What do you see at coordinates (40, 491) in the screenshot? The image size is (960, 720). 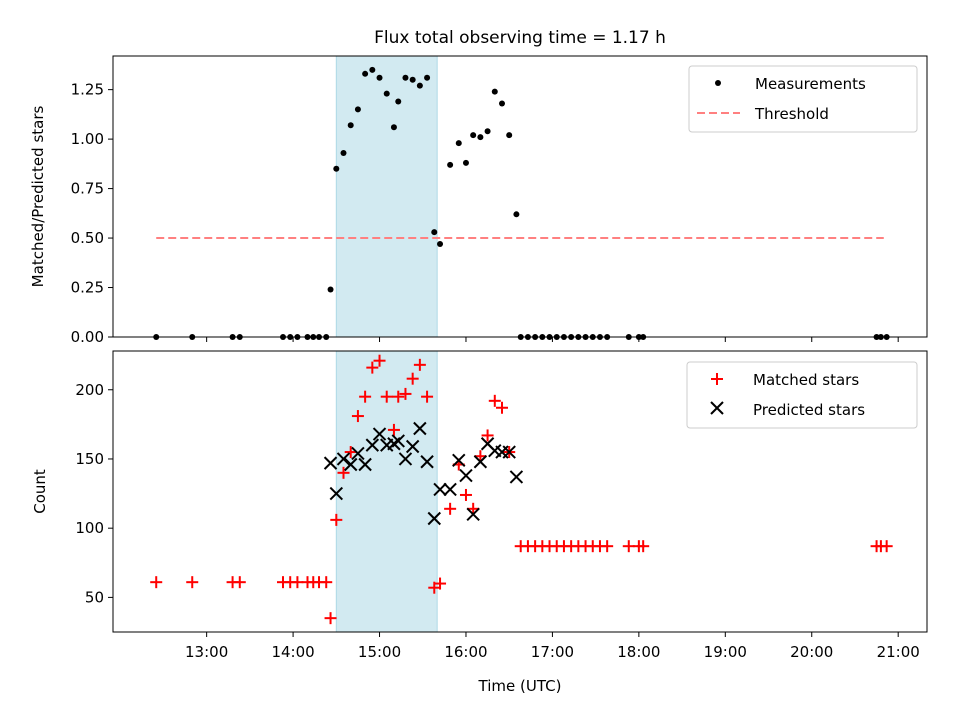 I see `count-y-label: Count` at bounding box center [40, 491].